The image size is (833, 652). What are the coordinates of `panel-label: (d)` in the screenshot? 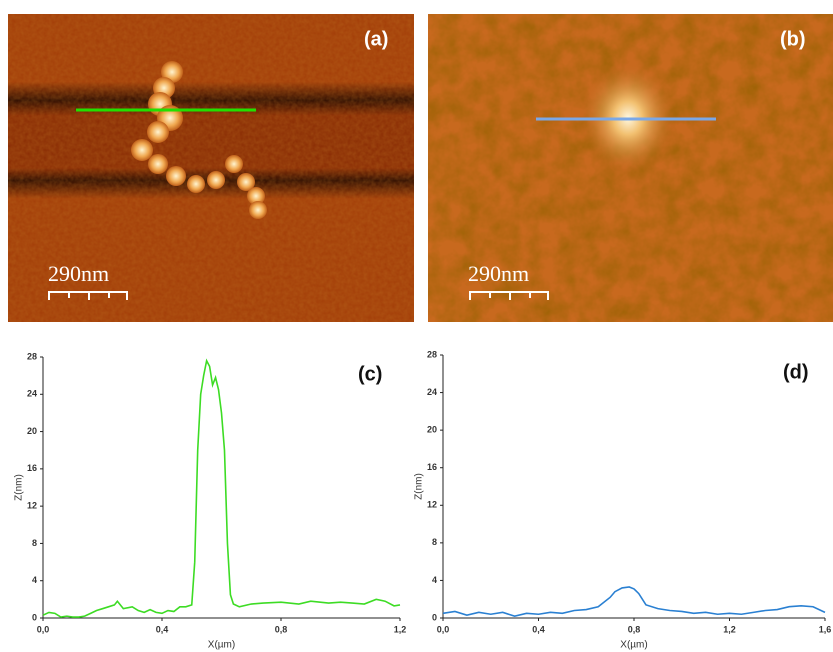 It's located at (796, 372).